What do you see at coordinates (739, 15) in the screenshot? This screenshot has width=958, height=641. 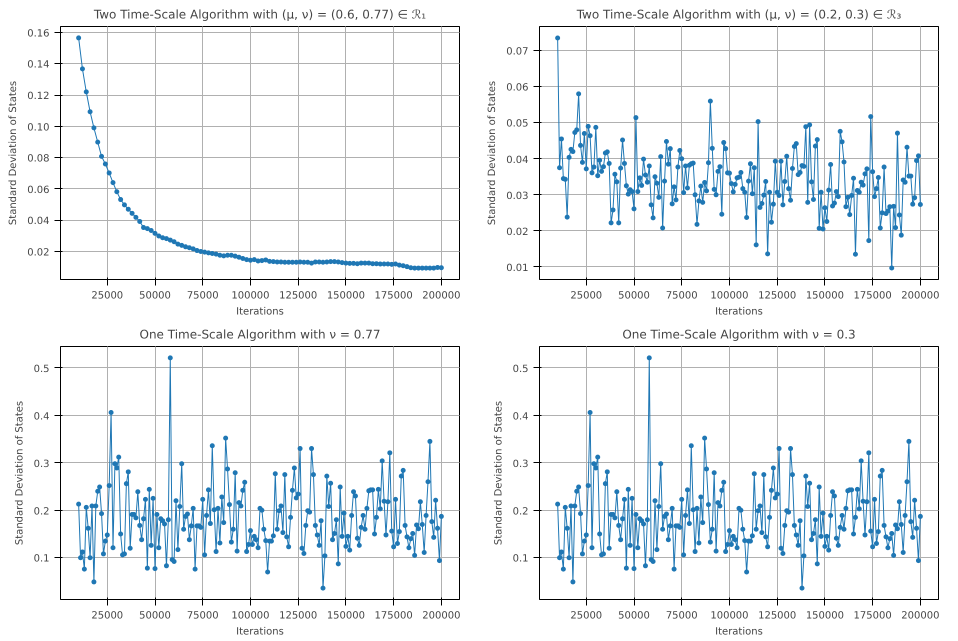 I see `chart-title: Two Time-Scale Algorithm with (μ, ν) = (0.2, 0.3) ∈ ℛ₃` at bounding box center [739, 15].